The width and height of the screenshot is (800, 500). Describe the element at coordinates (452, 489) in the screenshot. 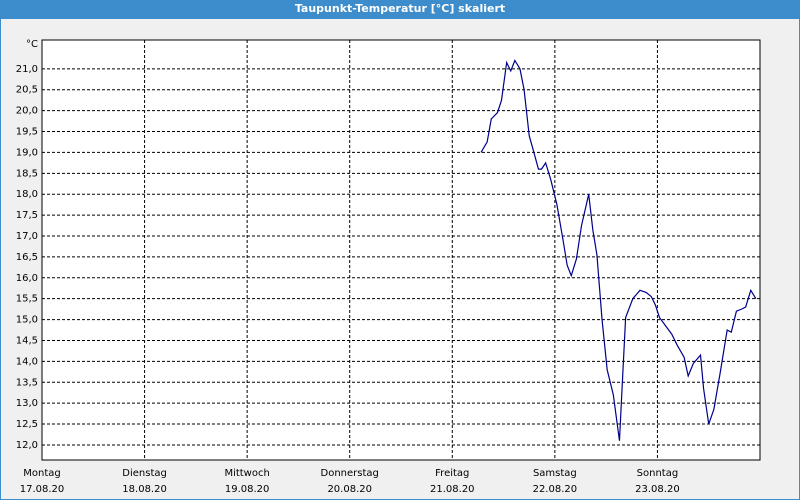

I see `x-tick-date: 21.08.20` at that location.